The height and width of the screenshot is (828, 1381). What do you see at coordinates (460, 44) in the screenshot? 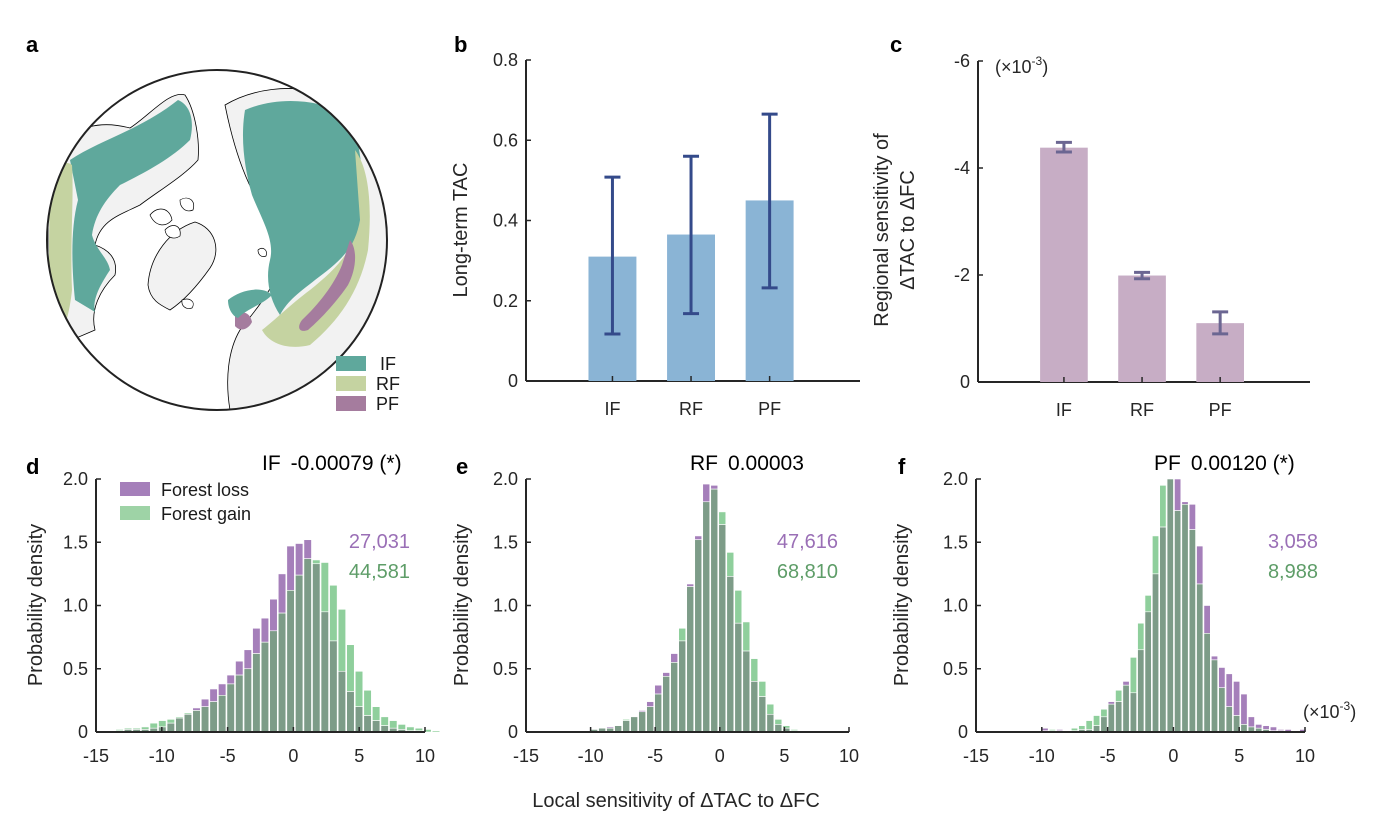
I see `panel-letter-b: b` at bounding box center [460, 44].